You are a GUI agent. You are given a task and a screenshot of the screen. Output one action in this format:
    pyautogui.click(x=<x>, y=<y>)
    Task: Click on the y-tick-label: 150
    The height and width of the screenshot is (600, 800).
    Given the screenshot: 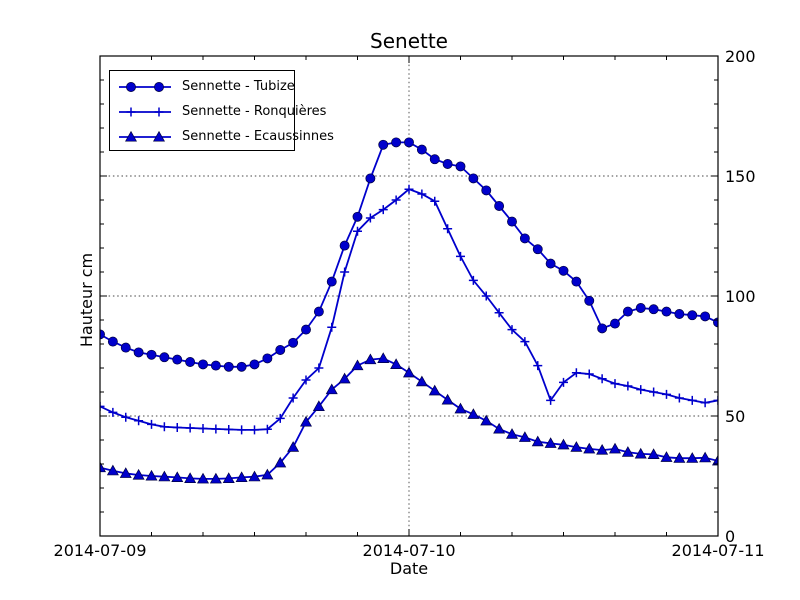 What is the action you would take?
    pyautogui.click(x=740, y=176)
    